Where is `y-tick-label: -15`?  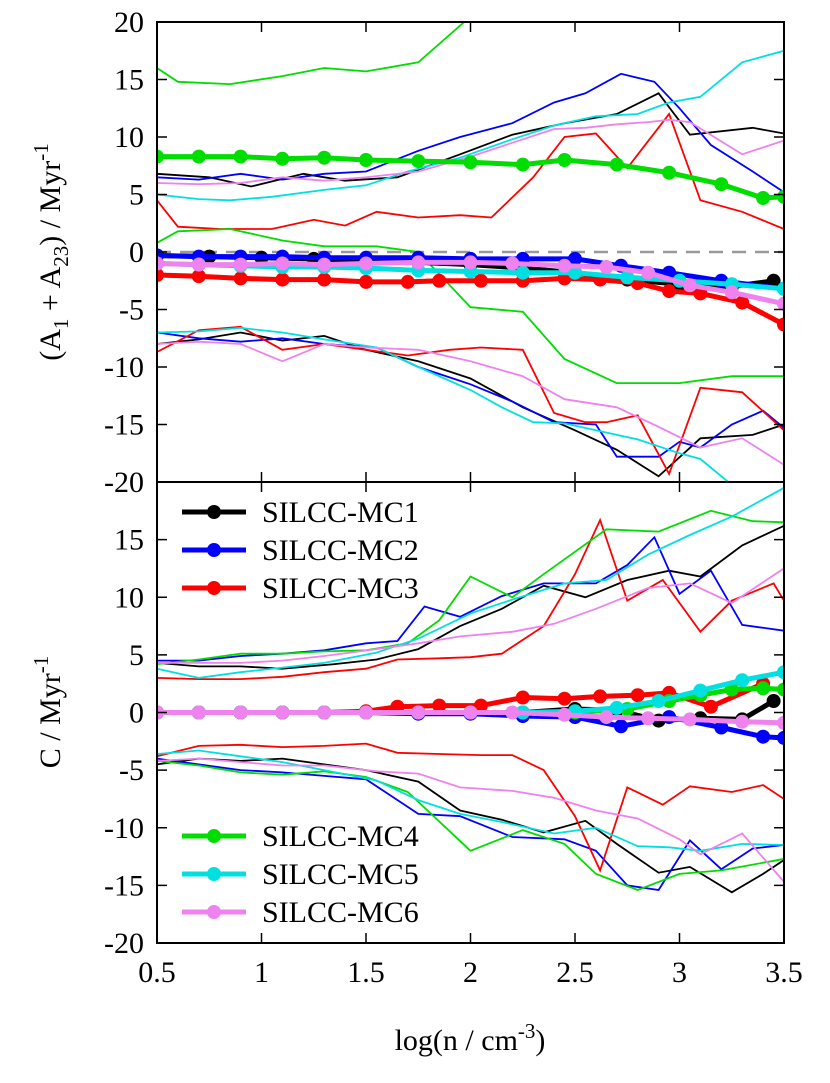 y-tick-label: -15 is located at coordinates (124, 425).